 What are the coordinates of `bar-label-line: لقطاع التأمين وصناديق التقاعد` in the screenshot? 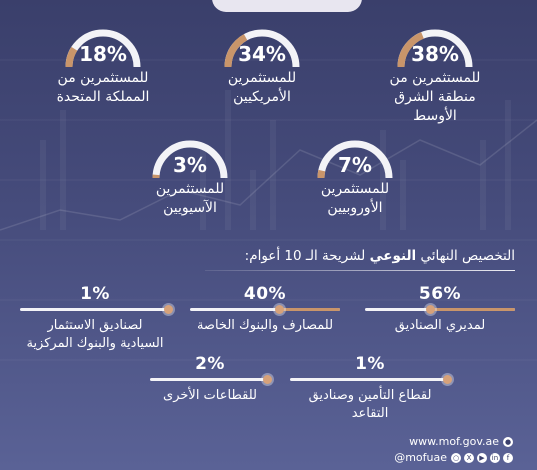 It's located at (370, 404).